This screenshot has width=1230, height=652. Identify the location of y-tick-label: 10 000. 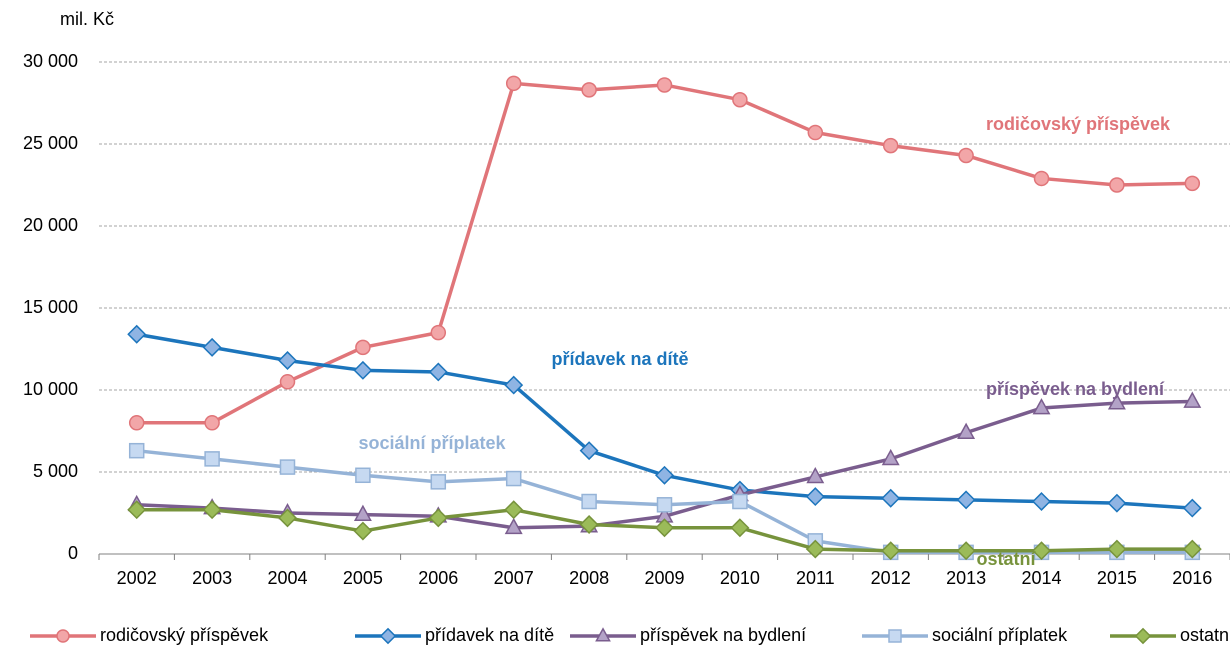
(50, 389).